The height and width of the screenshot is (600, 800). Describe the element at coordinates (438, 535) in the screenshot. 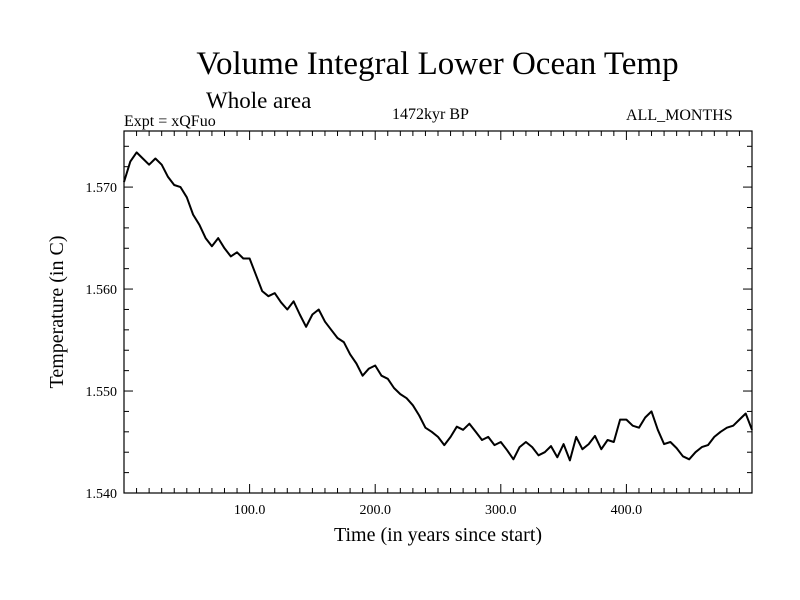

I see `x-axis-label: Time (in years since start)` at that location.